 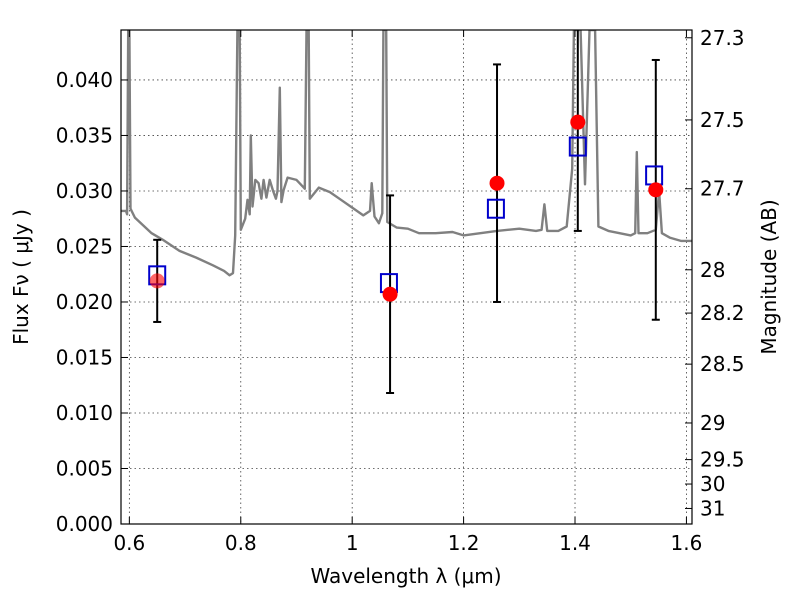 What do you see at coordinates (712, 484) in the screenshot?
I see `right-tick-label: 30` at bounding box center [712, 484].